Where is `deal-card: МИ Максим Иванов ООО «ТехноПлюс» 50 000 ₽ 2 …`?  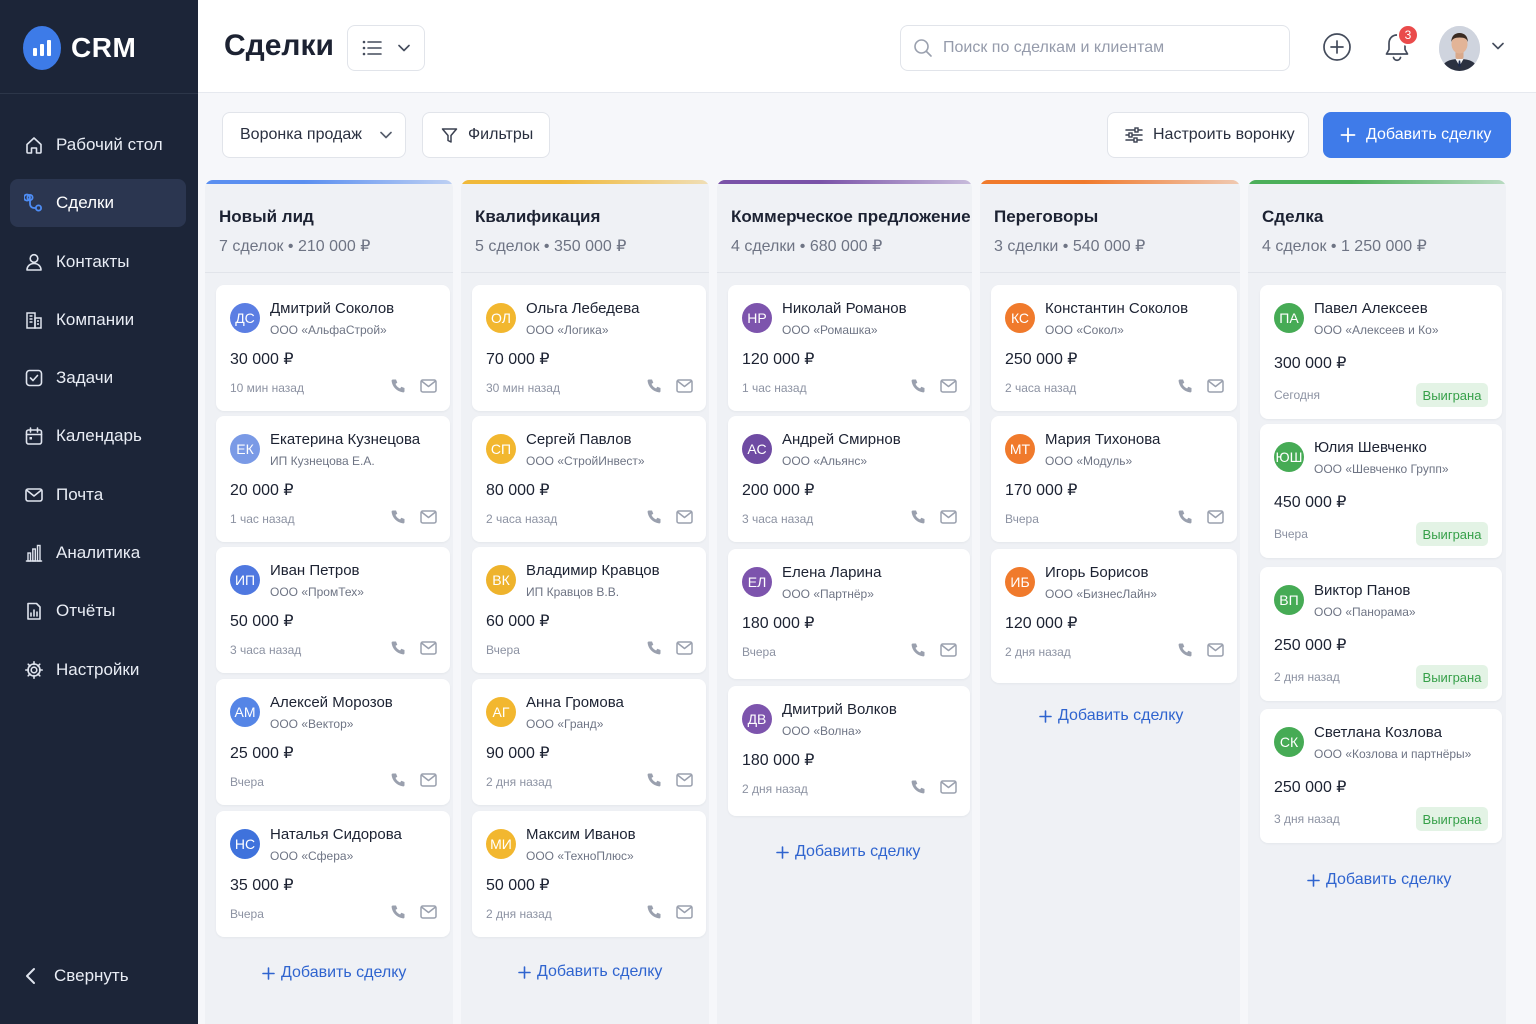 deal-card: МИ Максим Иванов ООО «ТехноПлюс» 50 000 ₽ 2 … is located at coordinates (589, 874).